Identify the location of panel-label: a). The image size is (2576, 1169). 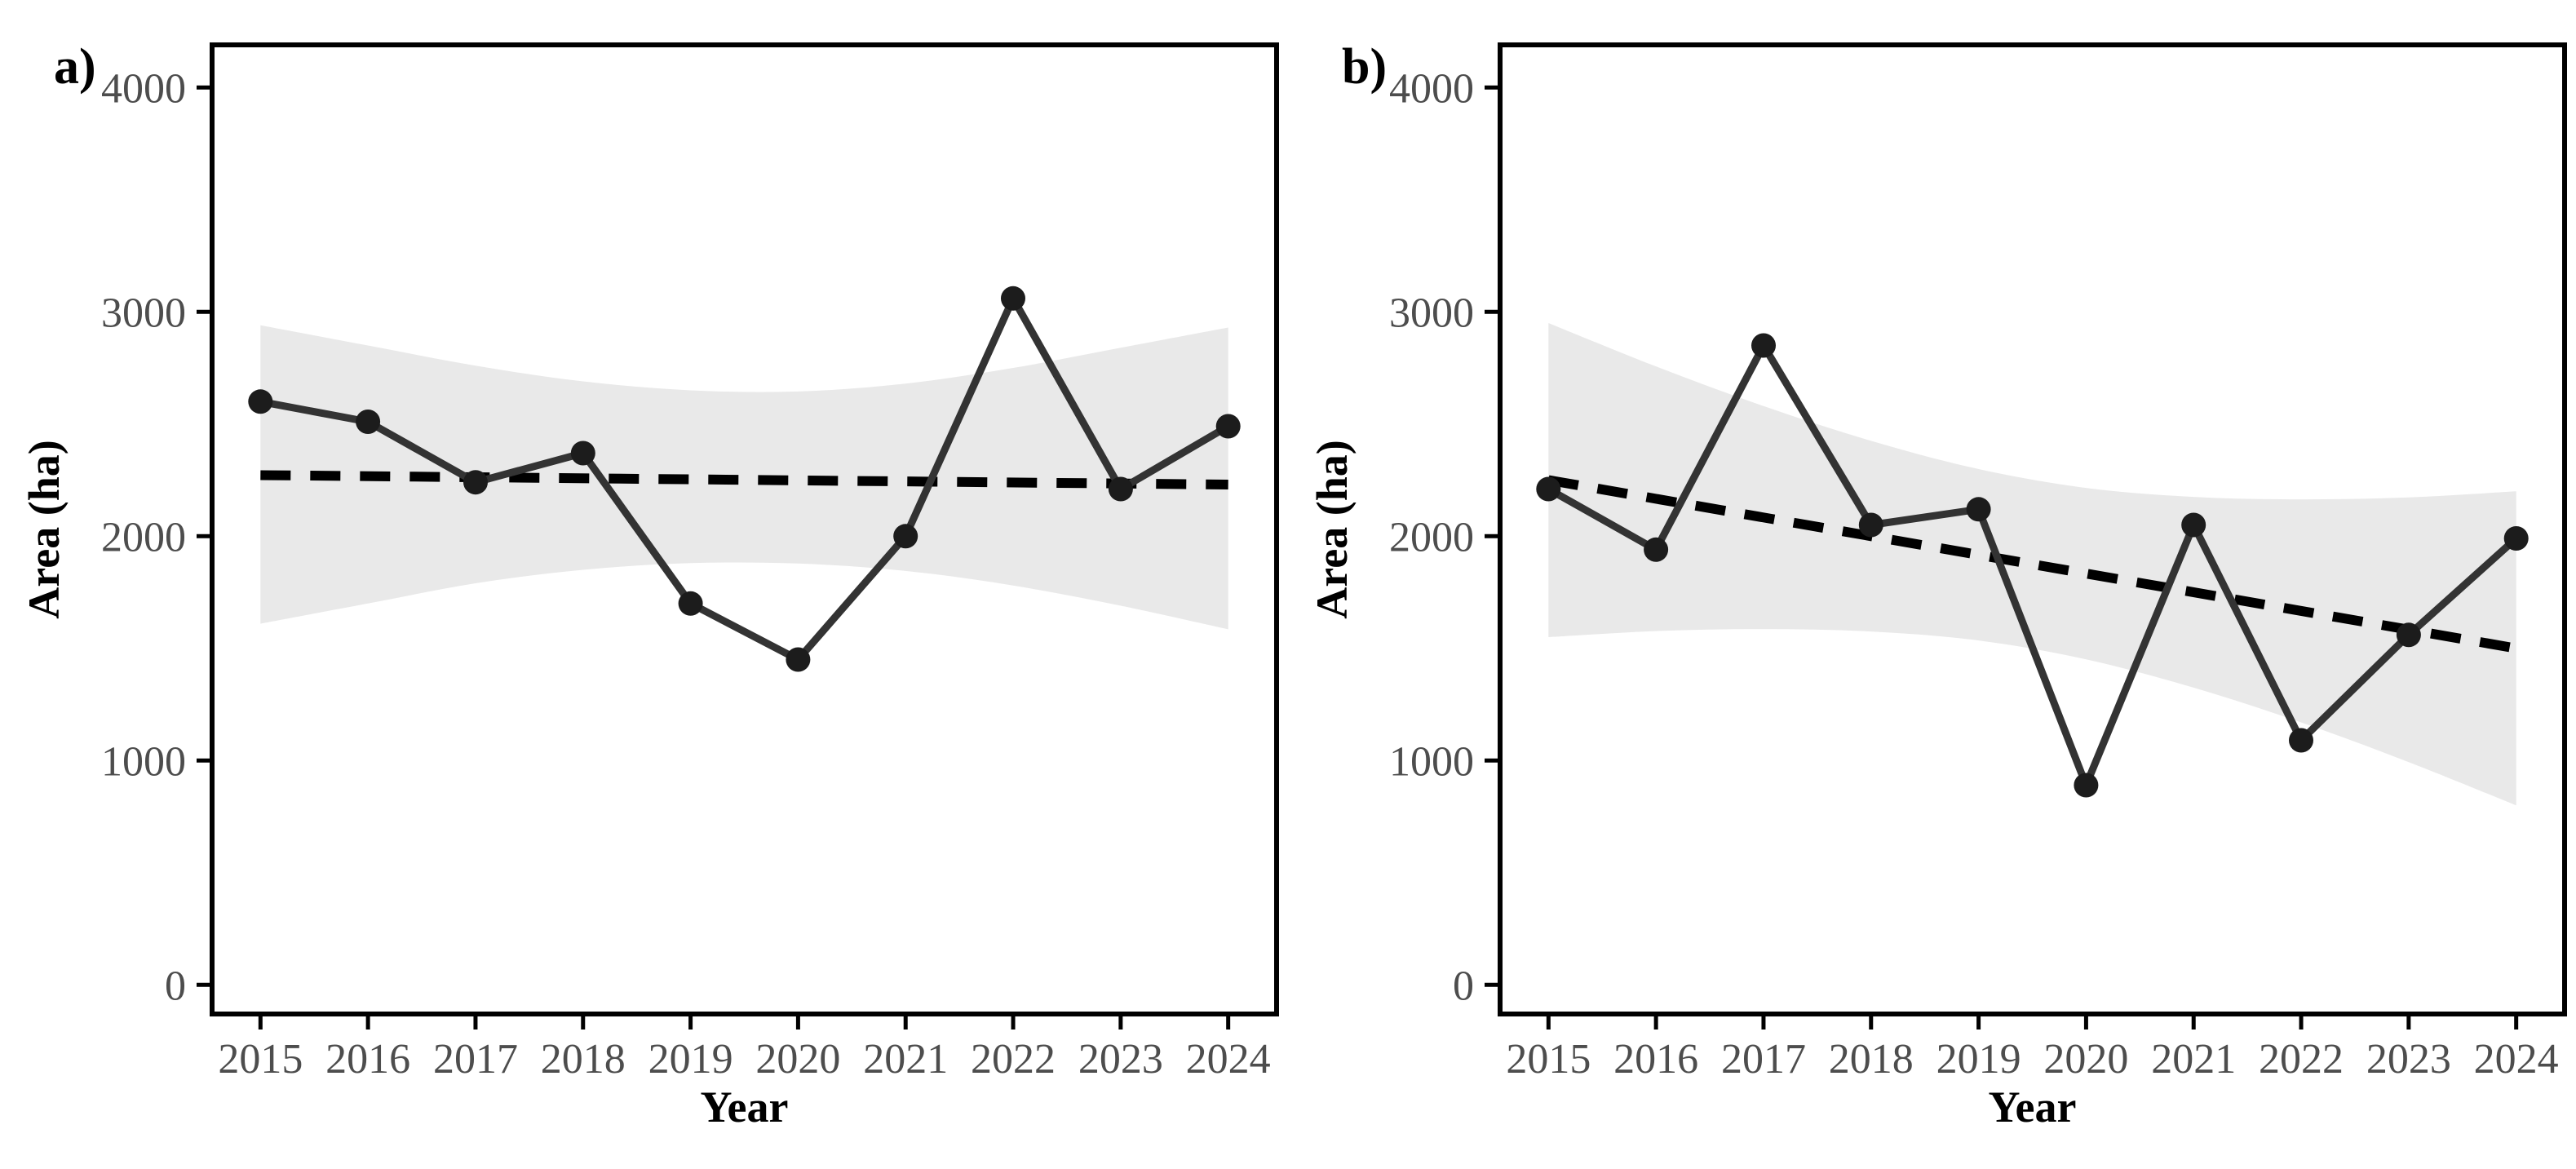
(75, 67).